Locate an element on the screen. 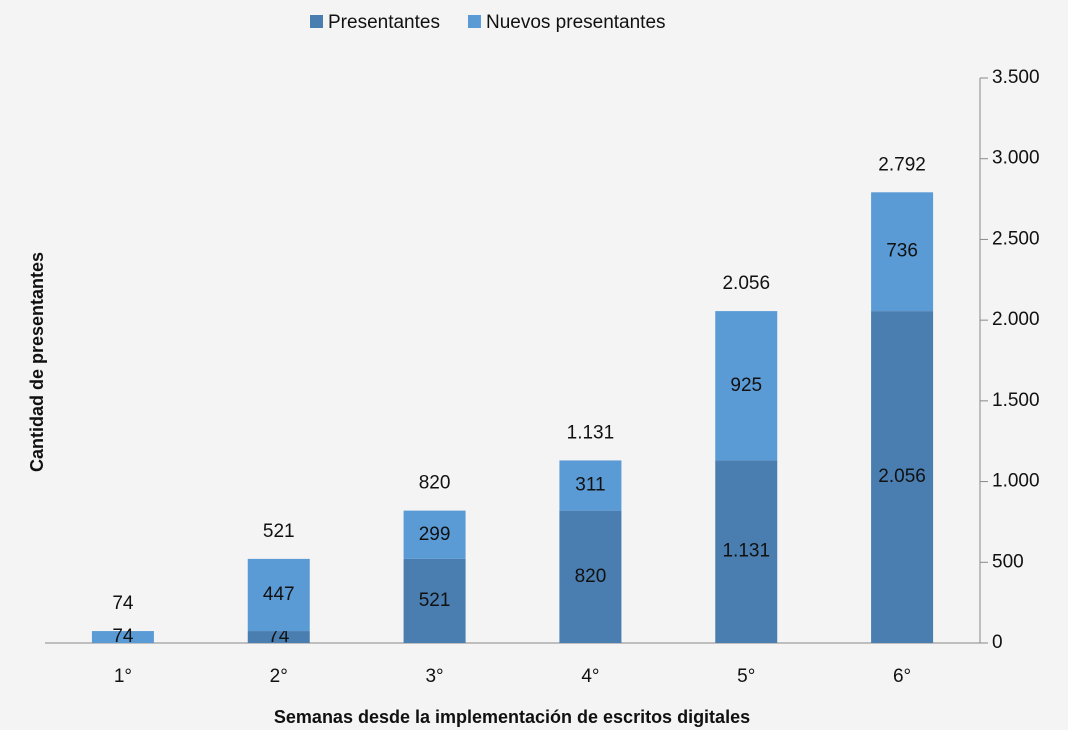 The height and width of the screenshot is (730, 1068). total-label: 2.056 is located at coordinates (746, 283).